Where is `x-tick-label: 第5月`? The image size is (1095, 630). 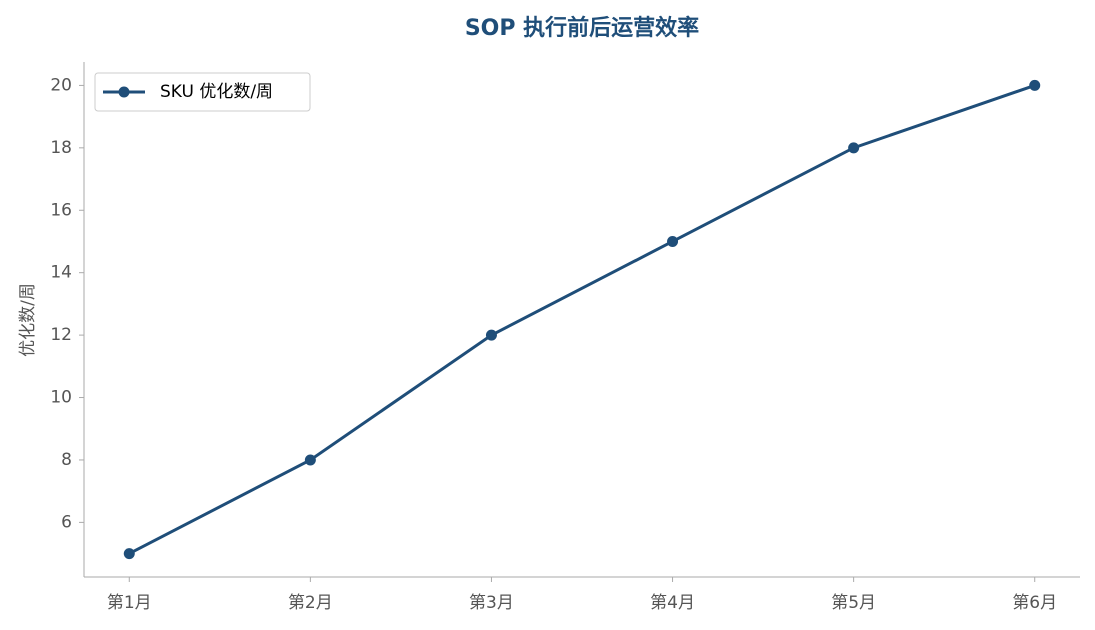 x-tick-label: 第5月 is located at coordinates (853, 603).